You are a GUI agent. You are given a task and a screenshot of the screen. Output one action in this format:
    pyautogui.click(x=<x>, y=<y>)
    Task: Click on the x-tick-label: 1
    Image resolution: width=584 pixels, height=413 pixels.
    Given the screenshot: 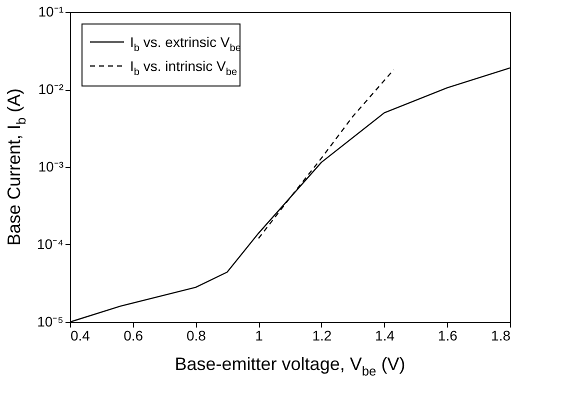 What is the action you would take?
    pyautogui.click(x=259, y=336)
    